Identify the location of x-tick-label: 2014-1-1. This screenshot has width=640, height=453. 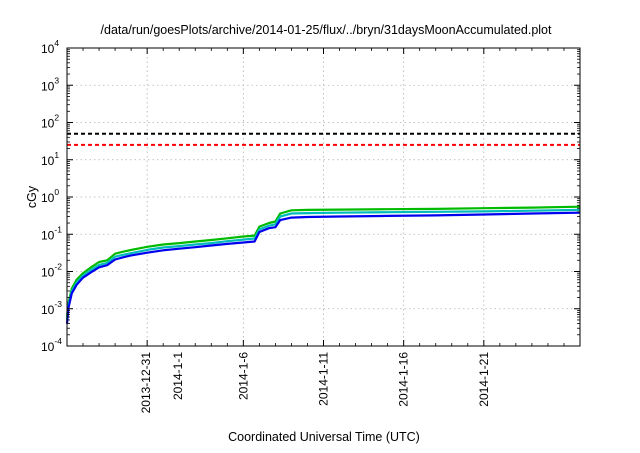
(178, 376).